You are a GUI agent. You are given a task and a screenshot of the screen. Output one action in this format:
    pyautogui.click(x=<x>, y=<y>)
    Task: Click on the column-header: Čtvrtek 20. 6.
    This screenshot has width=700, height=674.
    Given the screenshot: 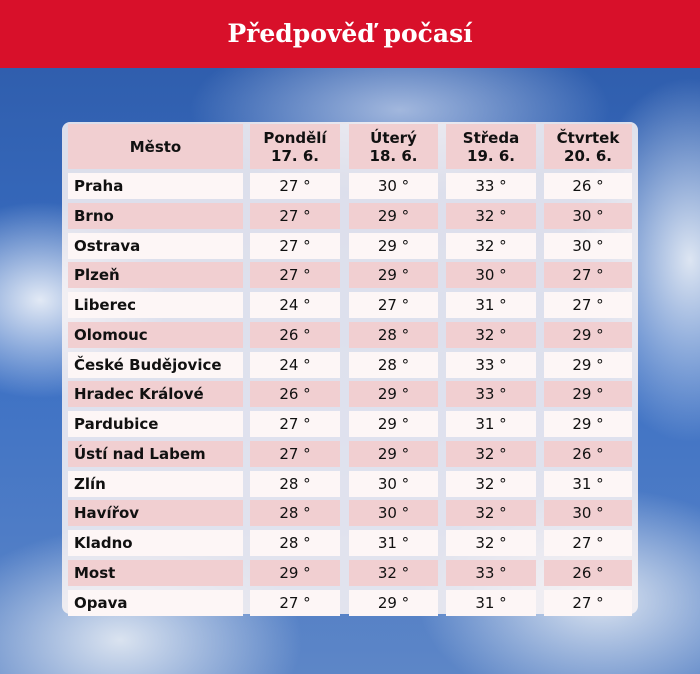 What is the action you would take?
    pyautogui.click(x=588, y=146)
    